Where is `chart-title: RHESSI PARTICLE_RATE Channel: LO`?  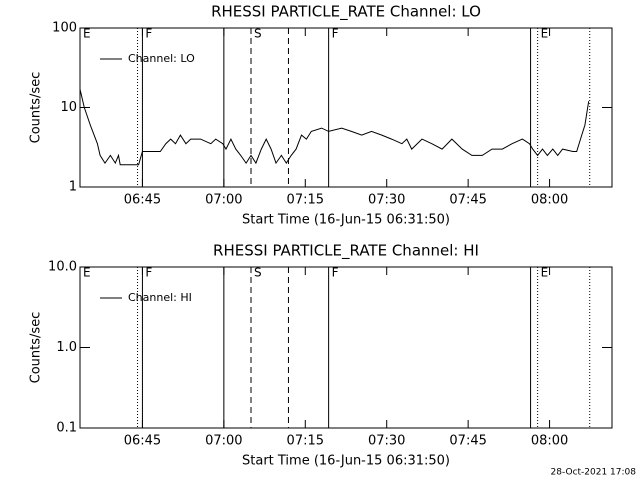
chart-title: RHESSI PARTICLE_RATE Channel: LO is located at coordinates (346, 12).